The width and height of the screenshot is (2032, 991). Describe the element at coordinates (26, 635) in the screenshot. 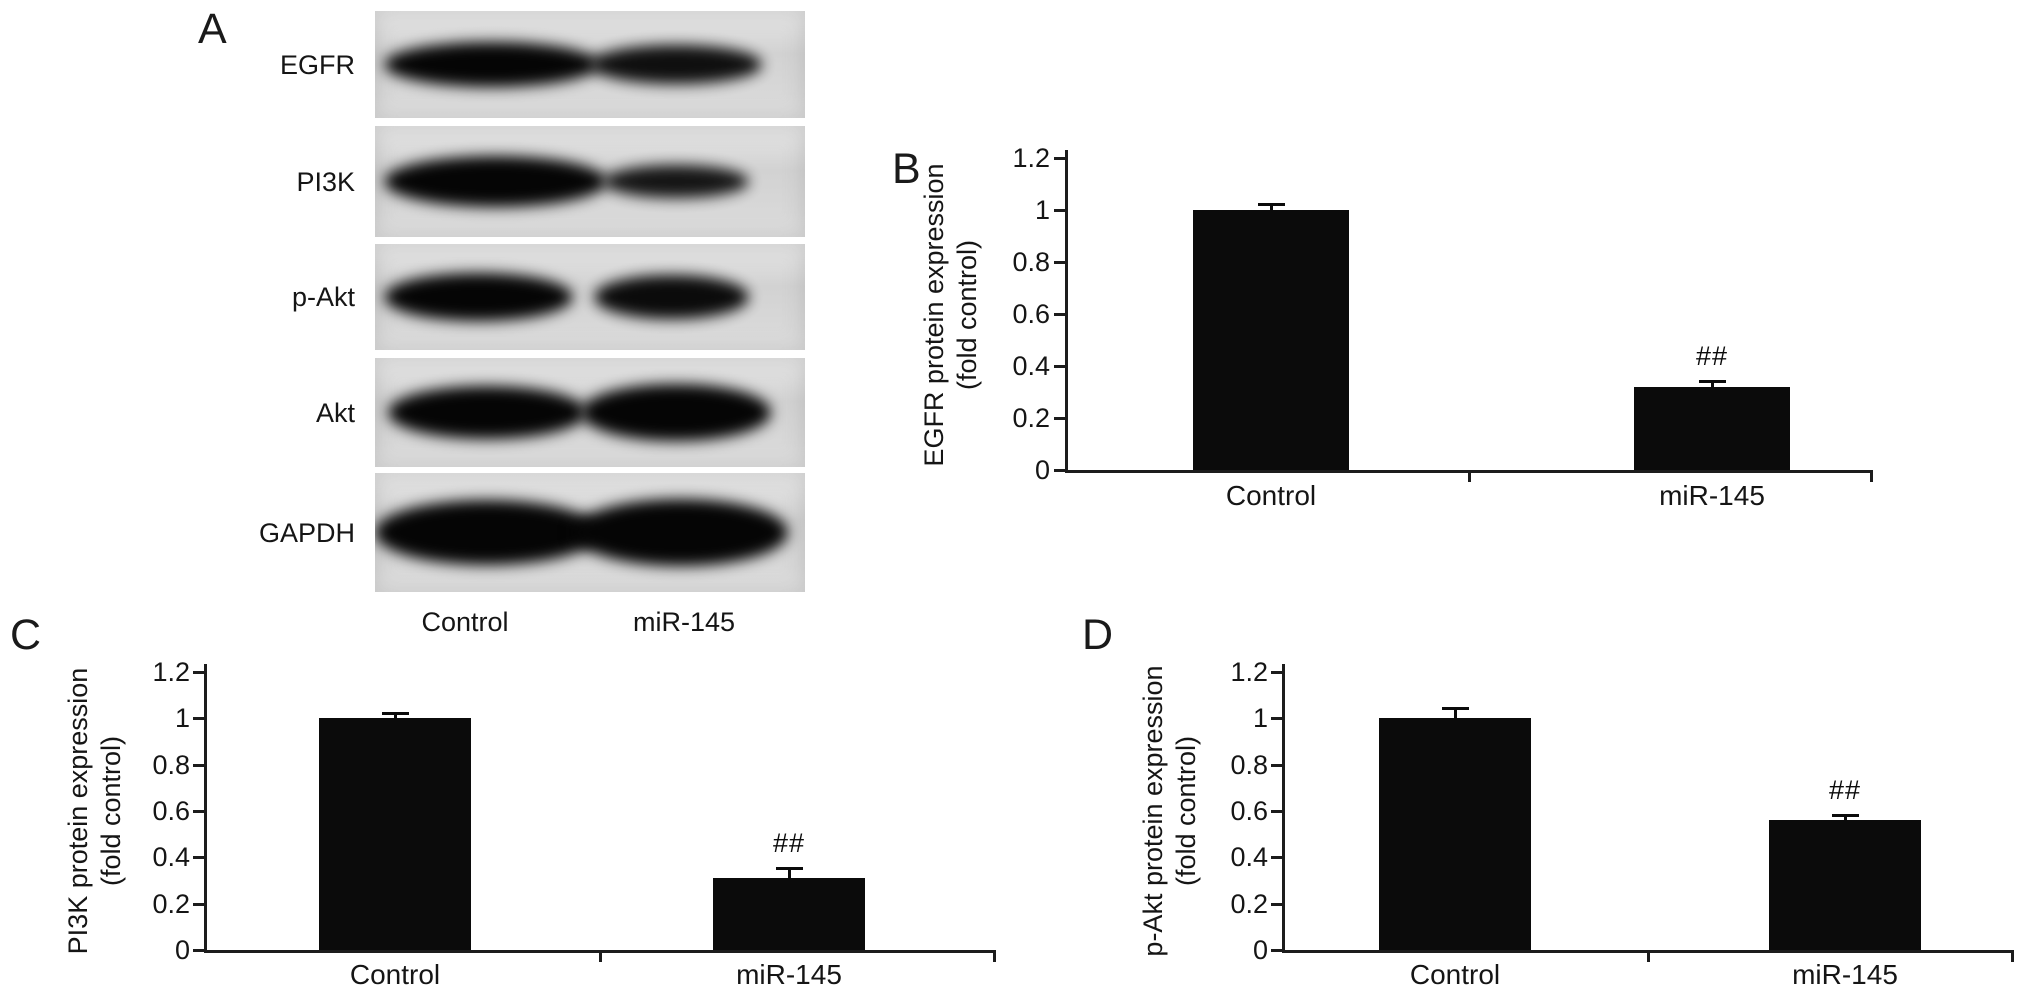

I see `panel-c-label: C` at that location.